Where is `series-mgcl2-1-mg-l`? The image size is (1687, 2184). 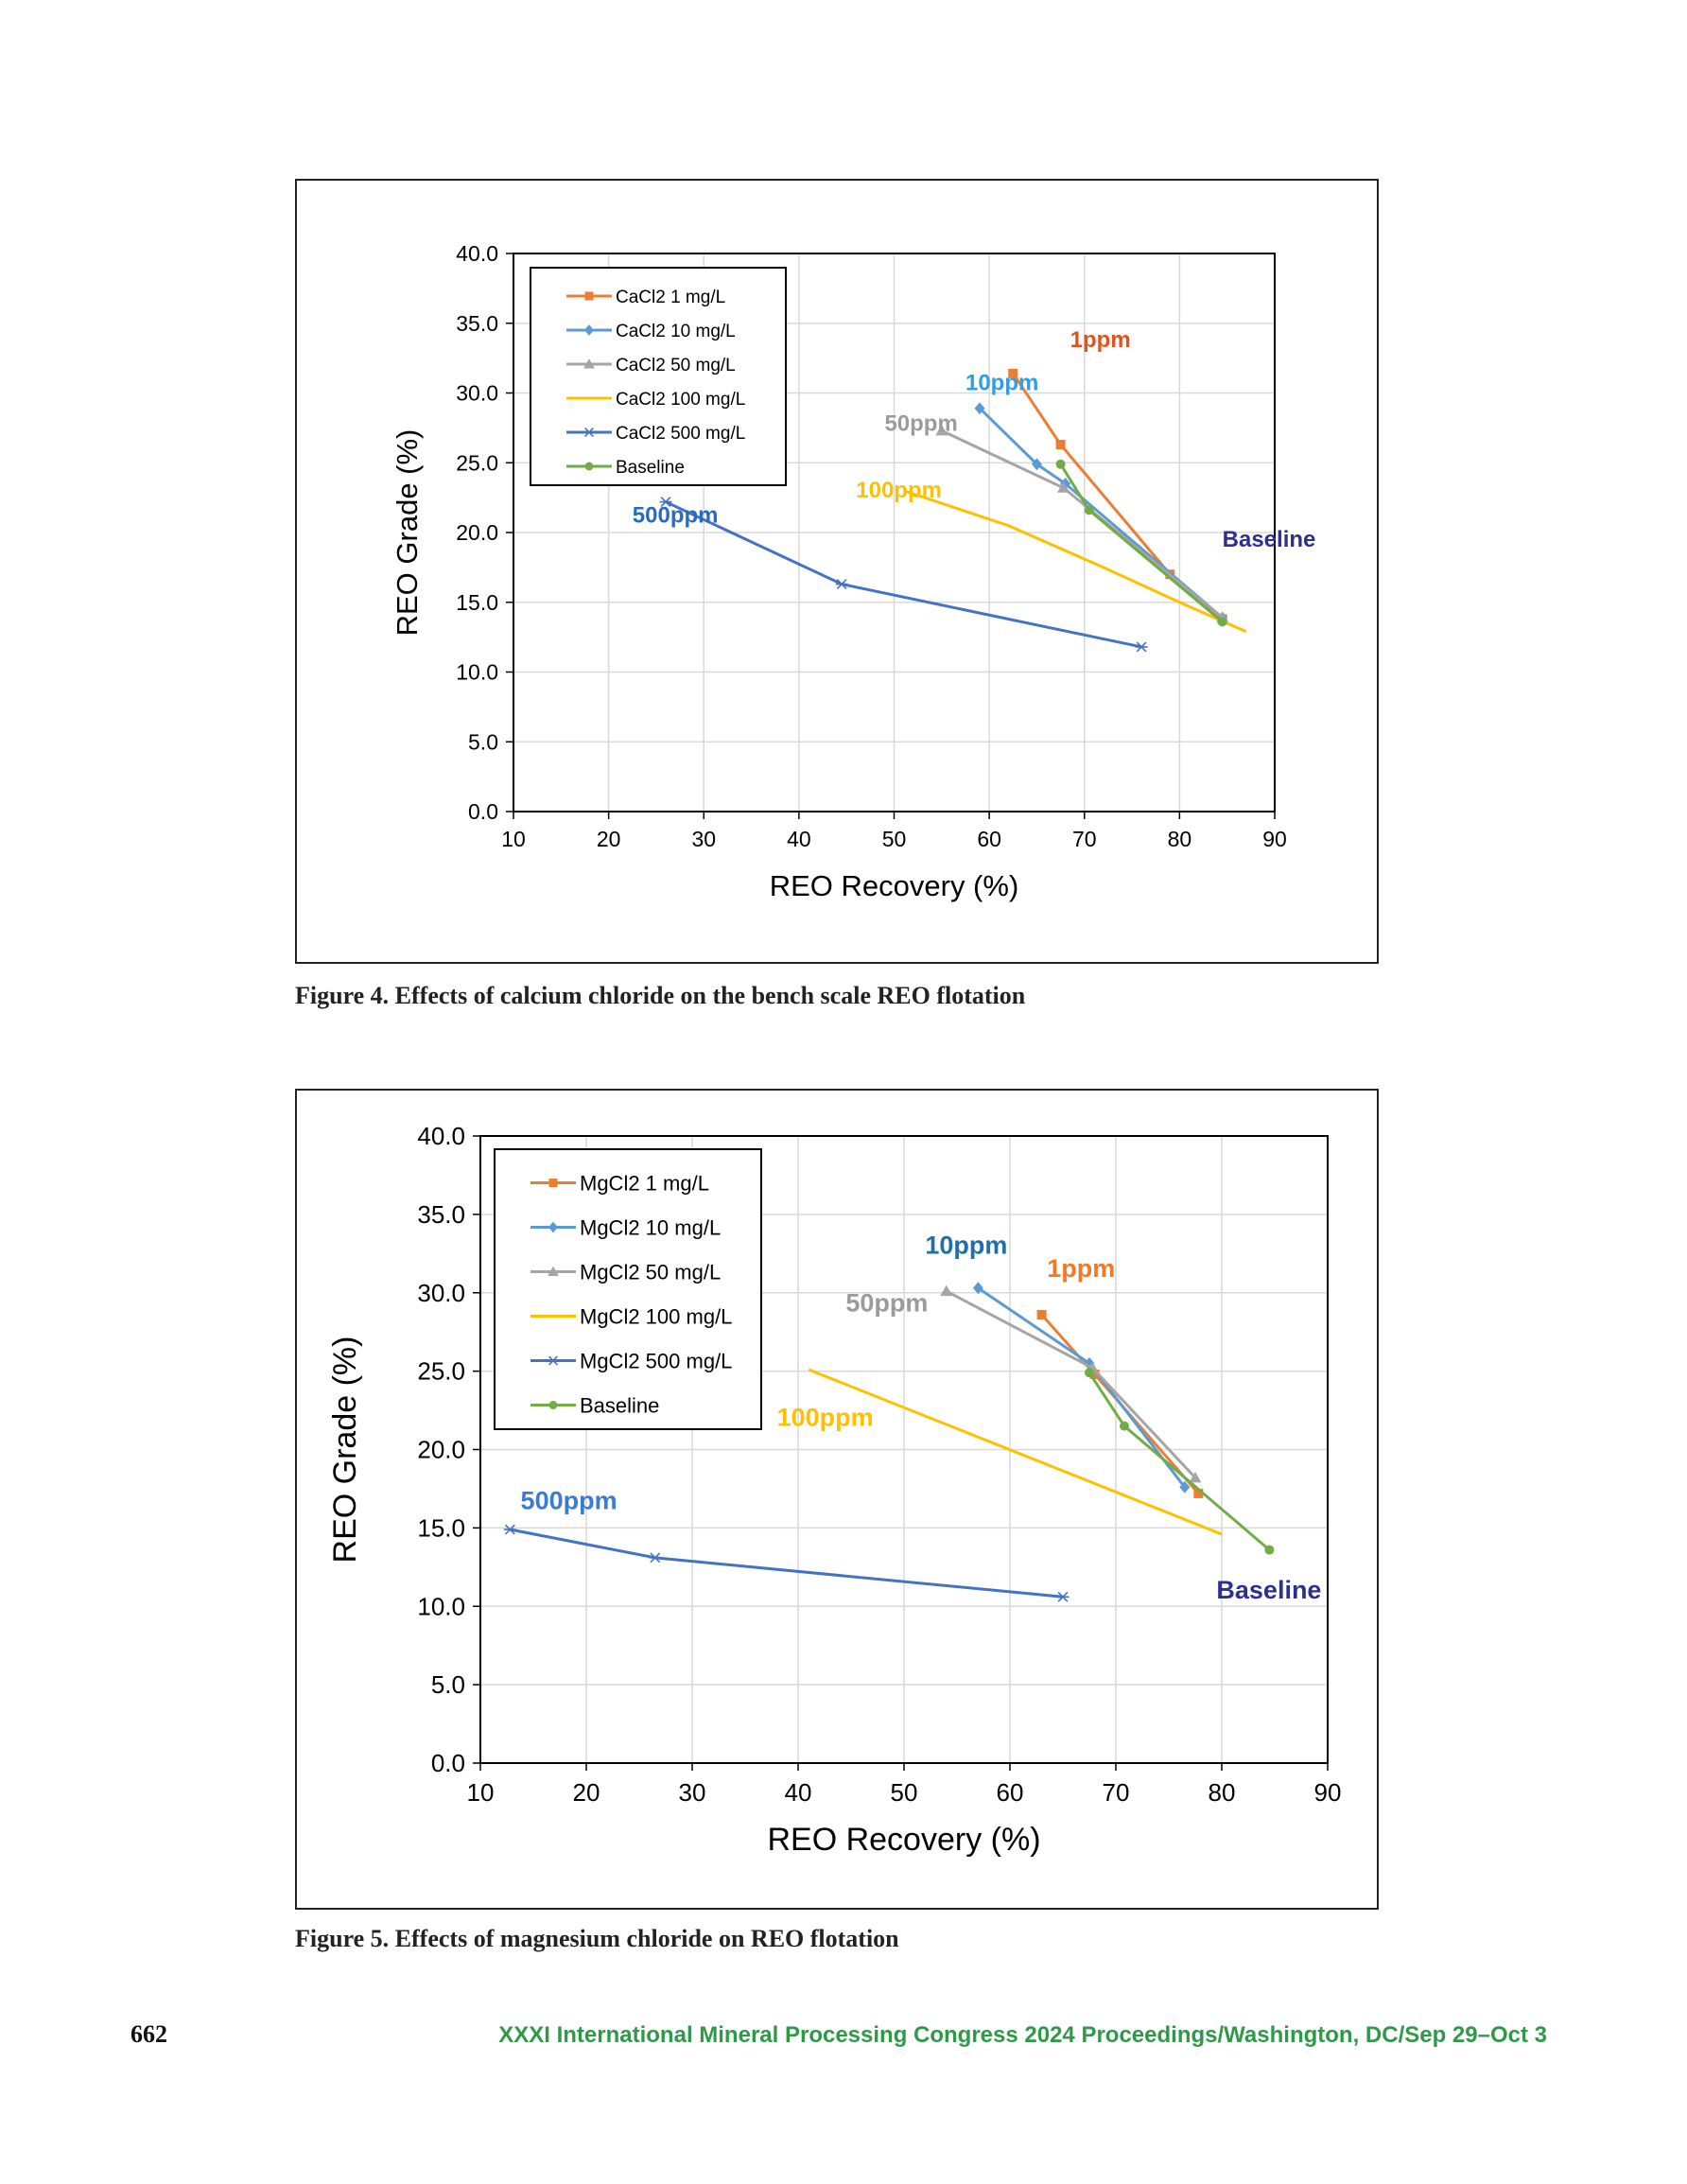 series-mgcl2-1-mg-l is located at coordinates (1120, 1403).